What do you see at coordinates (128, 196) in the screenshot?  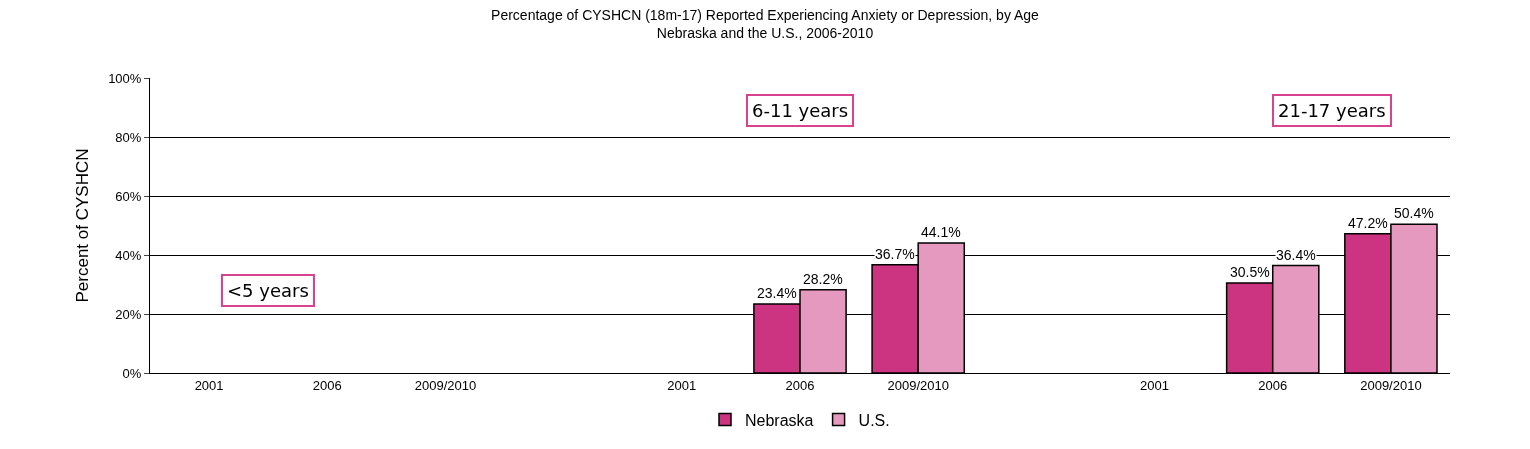 I see `y-tick-label: 60%` at bounding box center [128, 196].